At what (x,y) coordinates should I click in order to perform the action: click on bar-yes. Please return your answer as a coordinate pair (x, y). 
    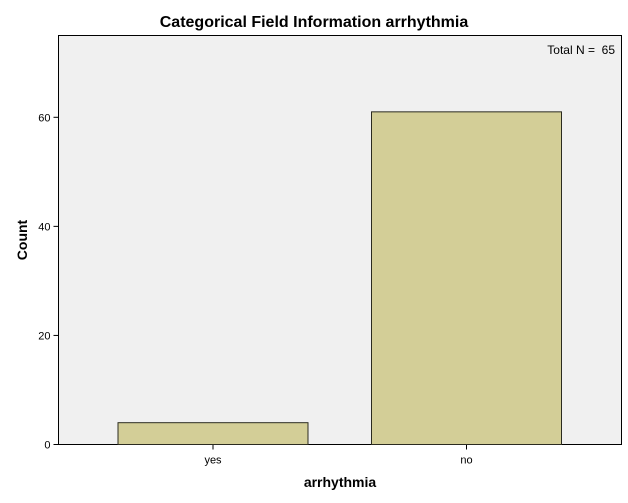
    Looking at the image, I should click on (213, 434).